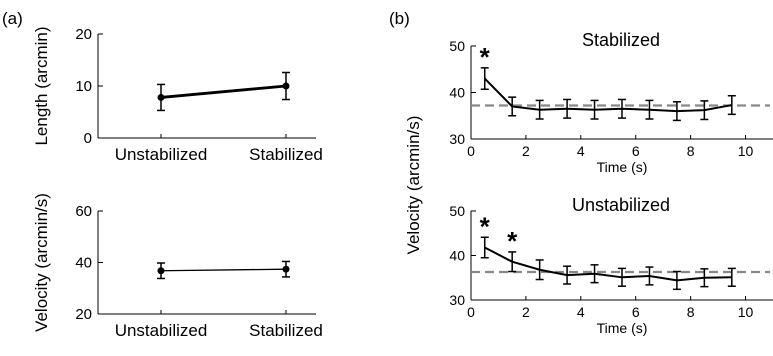  What do you see at coordinates (399, 18) in the screenshot?
I see `panel-label-b: (b)` at bounding box center [399, 18].